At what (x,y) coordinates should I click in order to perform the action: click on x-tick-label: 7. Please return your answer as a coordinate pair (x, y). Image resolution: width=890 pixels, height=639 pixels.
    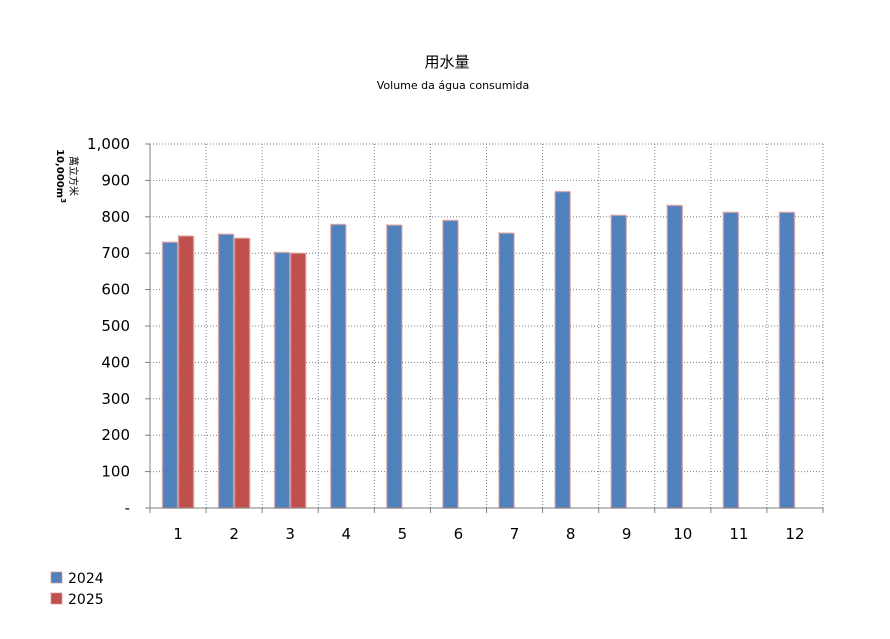
    Looking at the image, I should click on (515, 534).